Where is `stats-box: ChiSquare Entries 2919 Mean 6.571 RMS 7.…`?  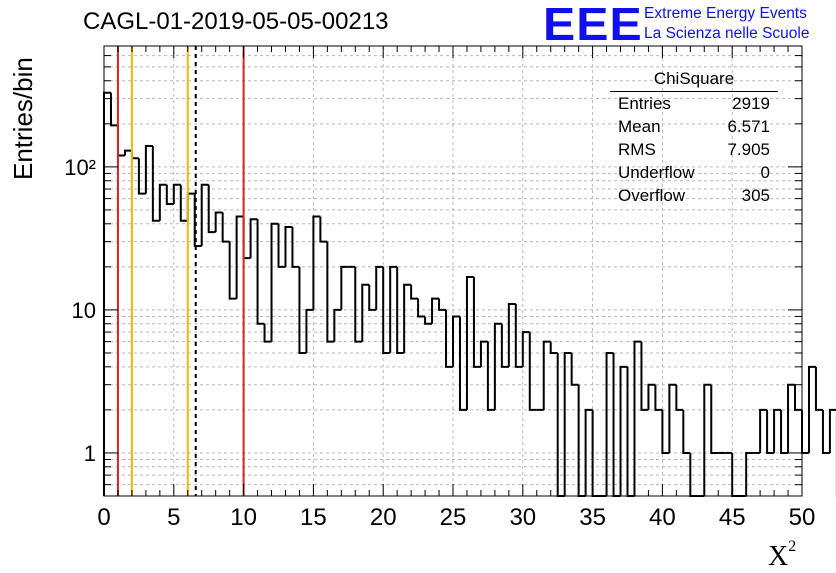 stats-box: ChiSquare Entries 2919 Mean 6.571 RMS 7.… is located at coordinates (694, 137).